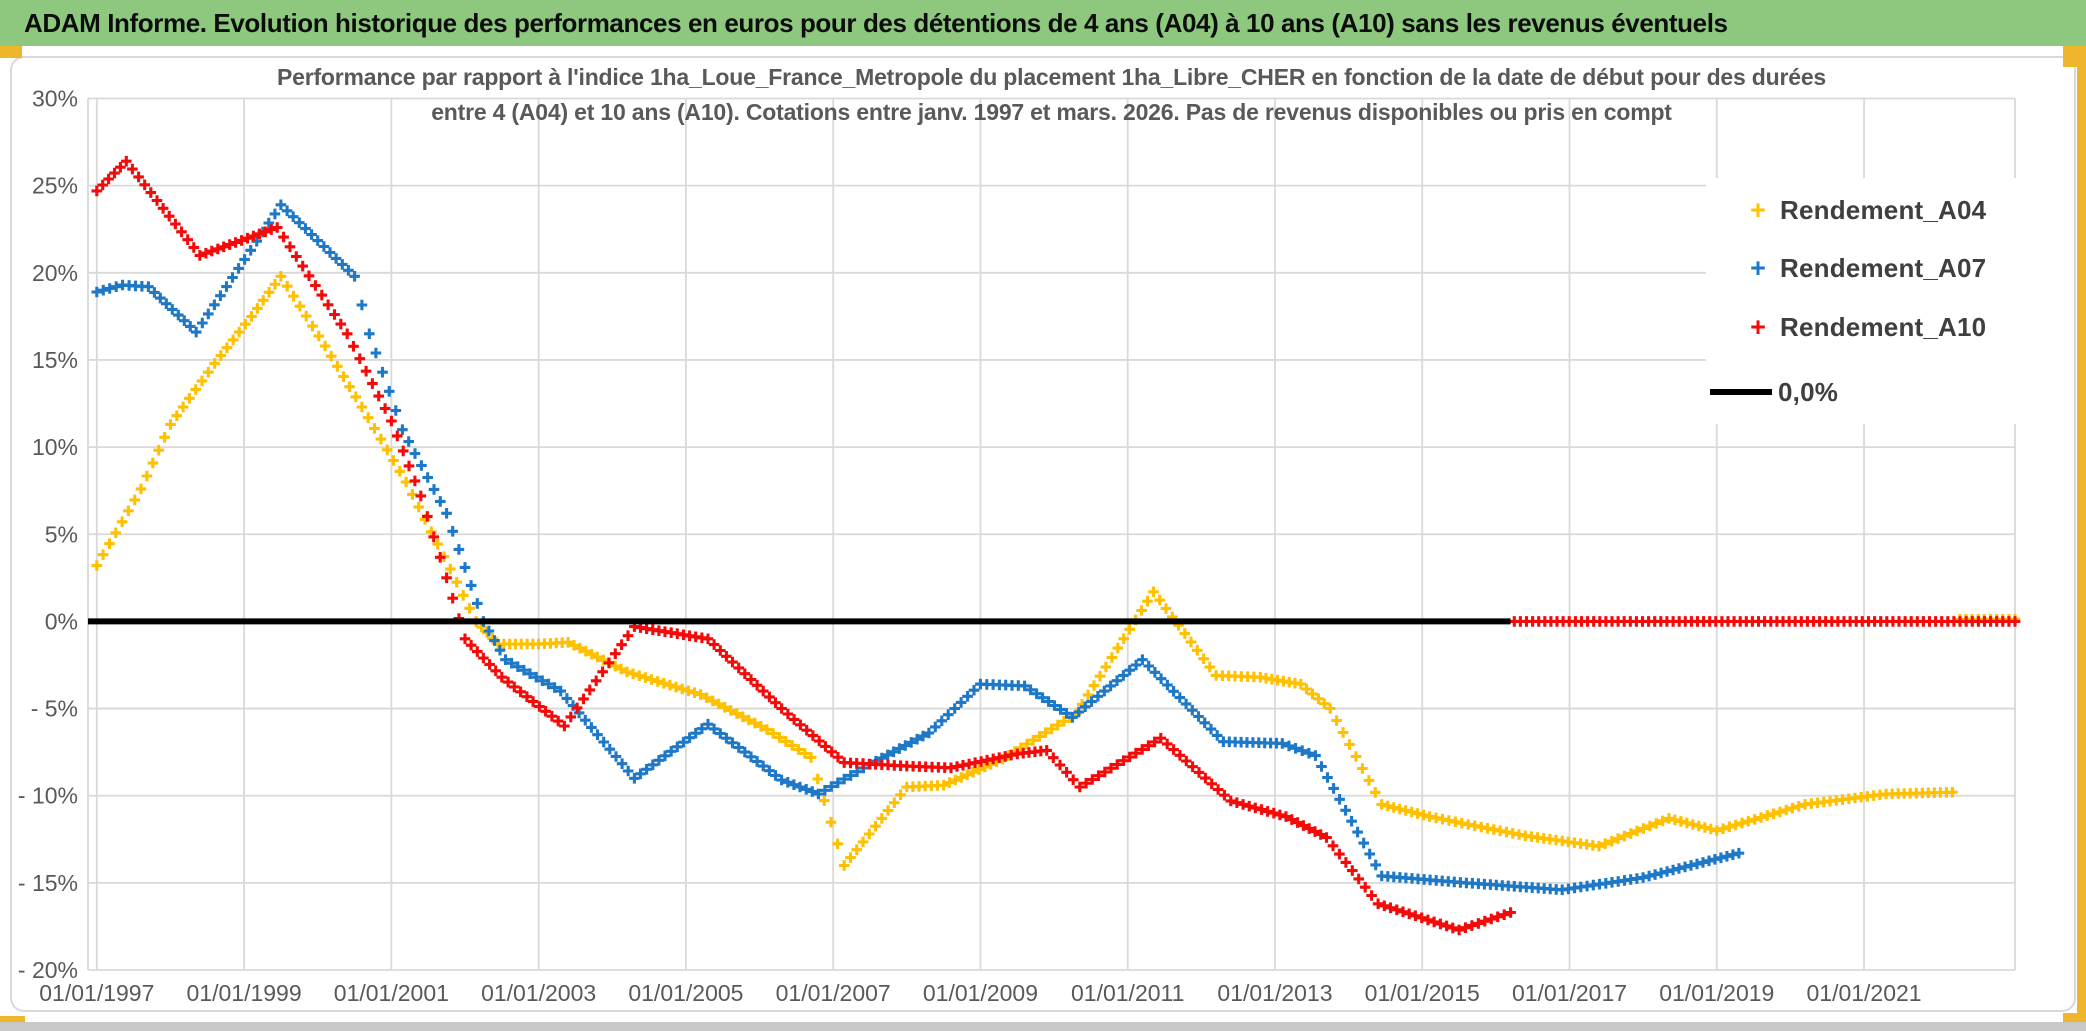 The width and height of the screenshot is (2086, 1031). What do you see at coordinates (48, 883) in the screenshot?
I see `y-tick-label: - 15%` at bounding box center [48, 883].